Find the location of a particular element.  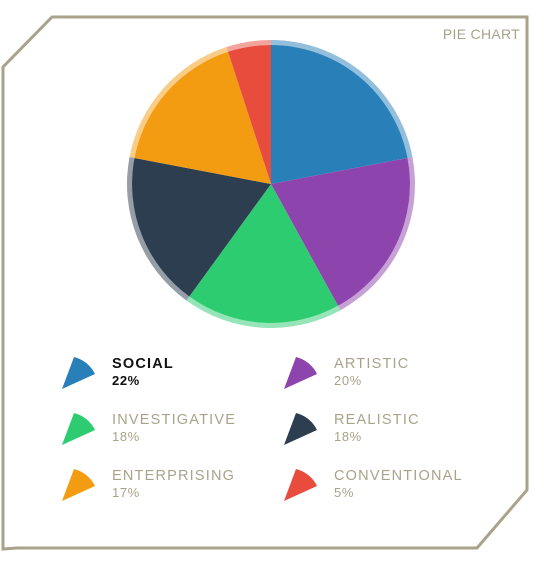

legend-value: 22% is located at coordinates (126, 380).